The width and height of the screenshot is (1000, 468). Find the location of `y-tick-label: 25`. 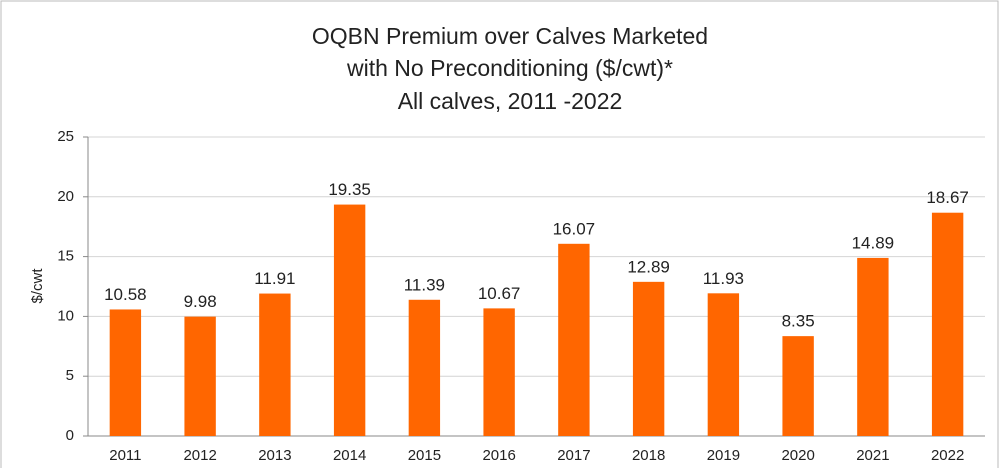

y-tick-label: 25 is located at coordinates (65, 136).